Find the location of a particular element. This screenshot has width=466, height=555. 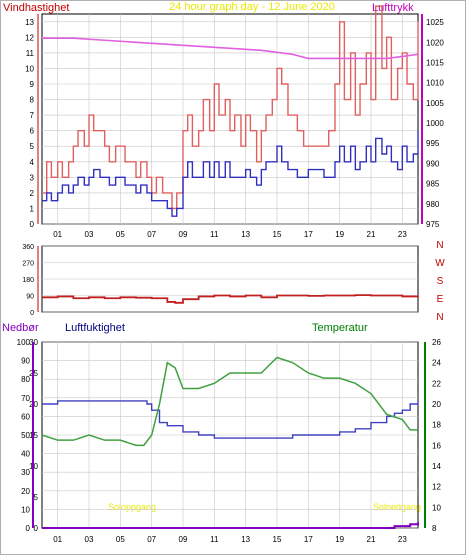

wind-tick-label: 11 is located at coordinates (30, 53).